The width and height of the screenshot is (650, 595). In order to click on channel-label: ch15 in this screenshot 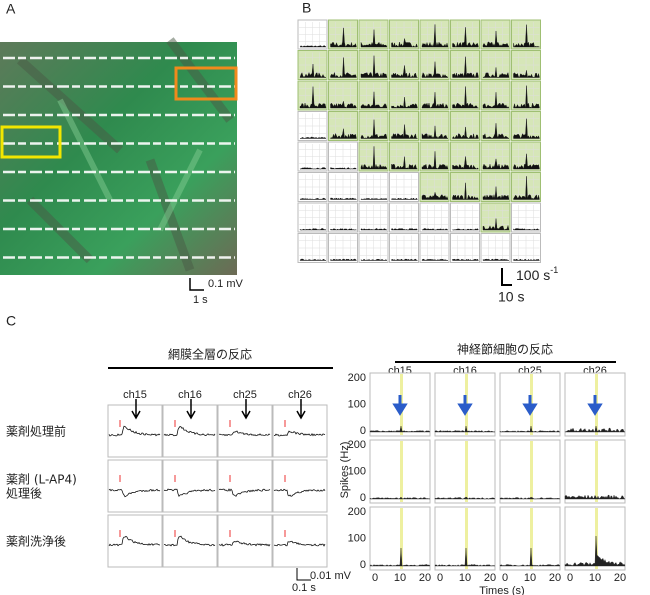, I will do `click(135, 395)`.